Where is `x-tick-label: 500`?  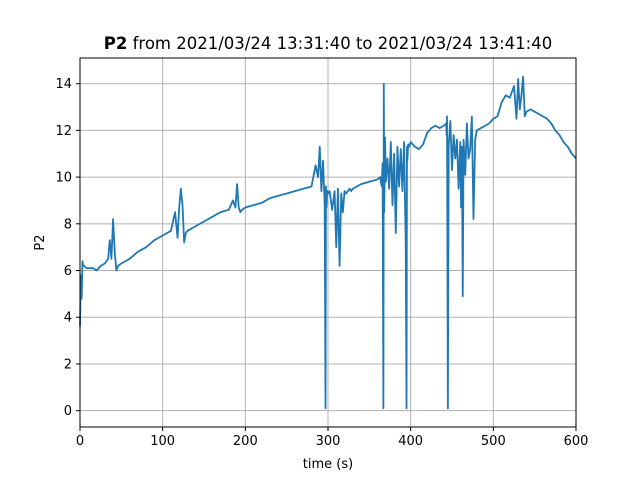
x-tick-label: 500 is located at coordinates (493, 441).